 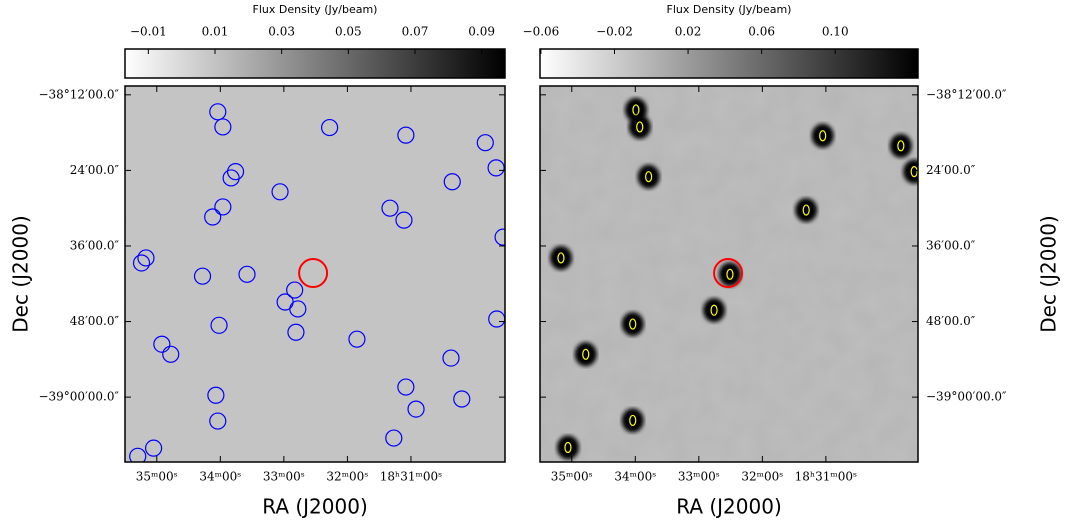 I want to click on colorbar-tick-label: −0.01, so click(x=148, y=32).